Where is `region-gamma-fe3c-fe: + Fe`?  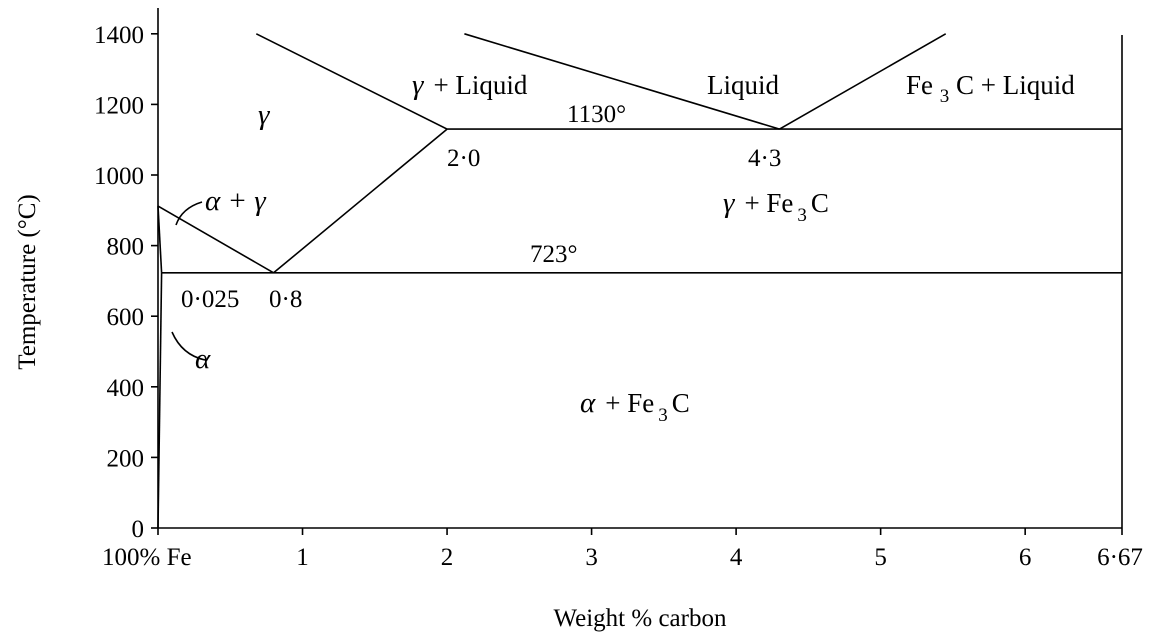
region-gamma-fe3c-fe: + Fe is located at coordinates (768, 203).